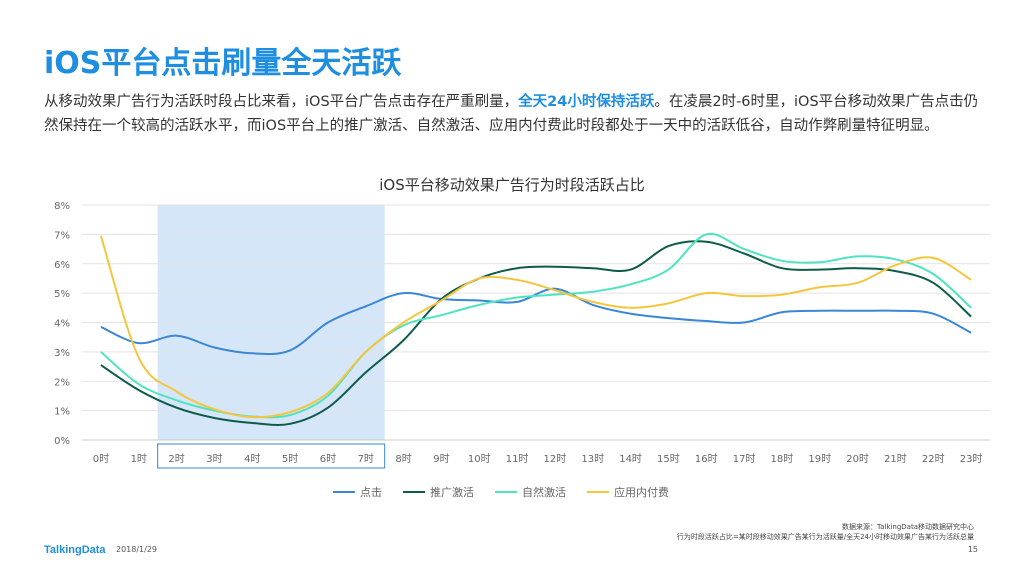  Describe the element at coordinates (328, 459) in the screenshot. I see `x-tick-label: 6时` at that location.